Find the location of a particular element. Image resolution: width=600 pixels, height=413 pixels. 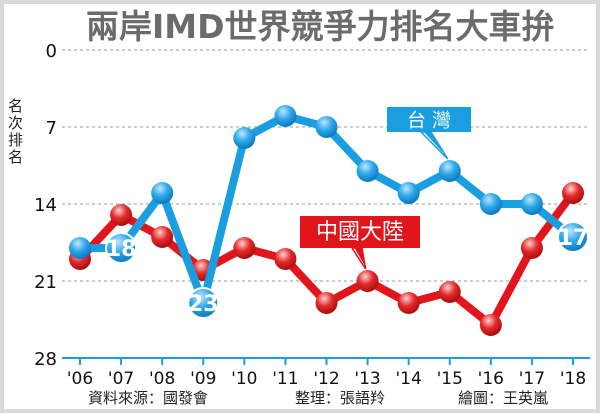

data-label: 18 is located at coordinates (121, 249).